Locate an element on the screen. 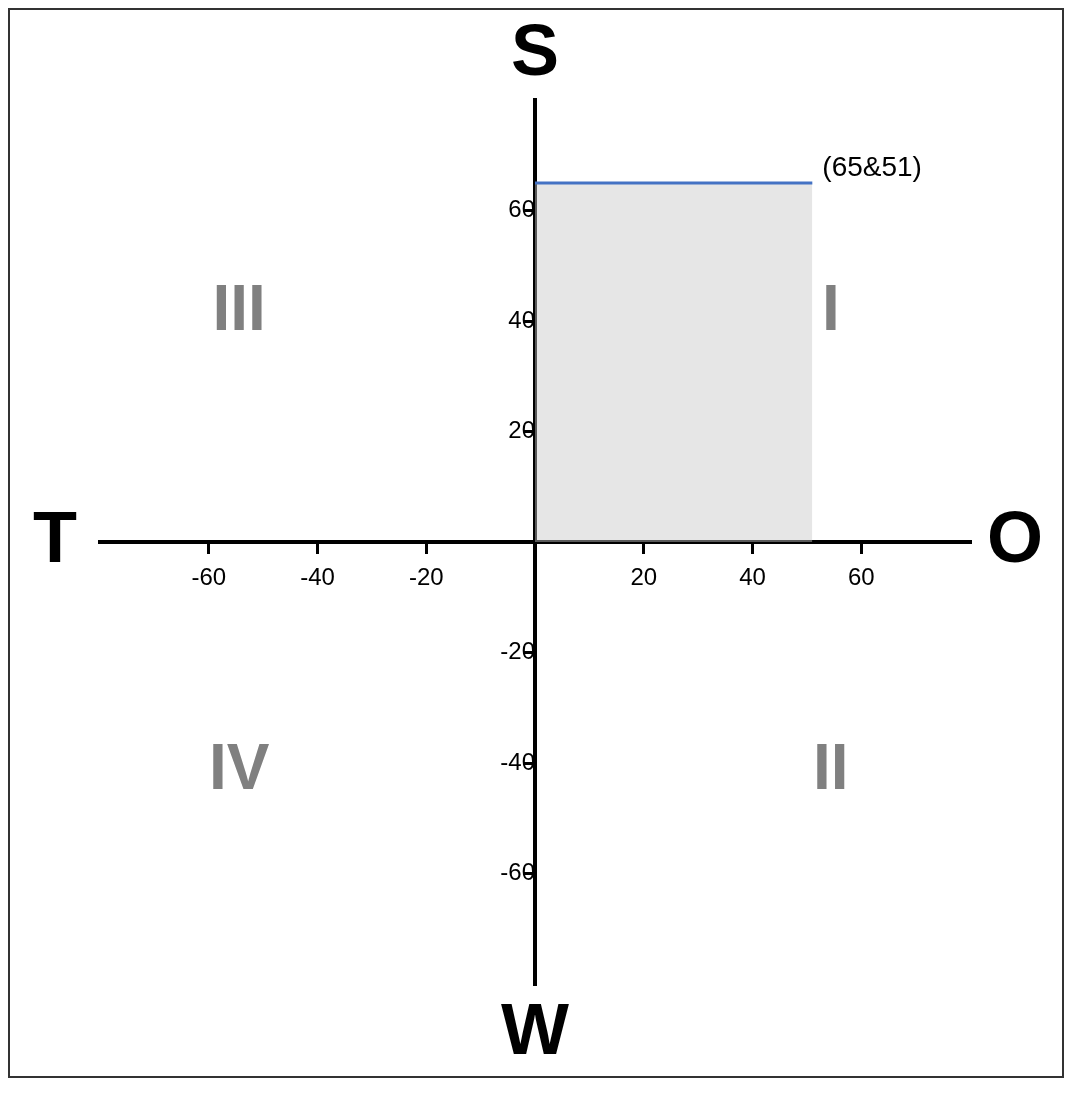 The image size is (1078, 1096). x-tick-label: -20 is located at coordinates (426, 577).